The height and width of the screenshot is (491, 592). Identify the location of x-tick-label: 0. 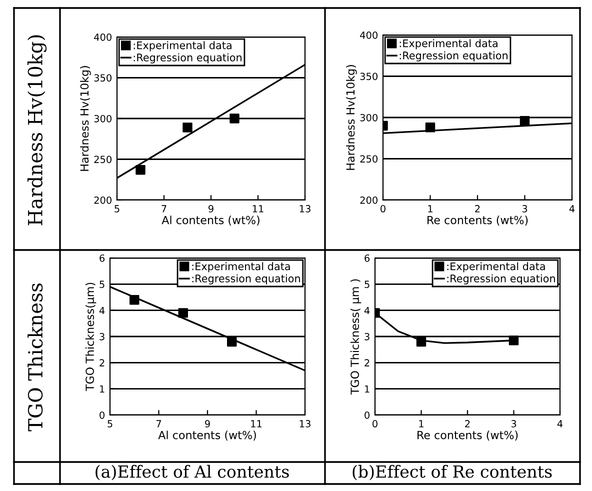
(383, 208).